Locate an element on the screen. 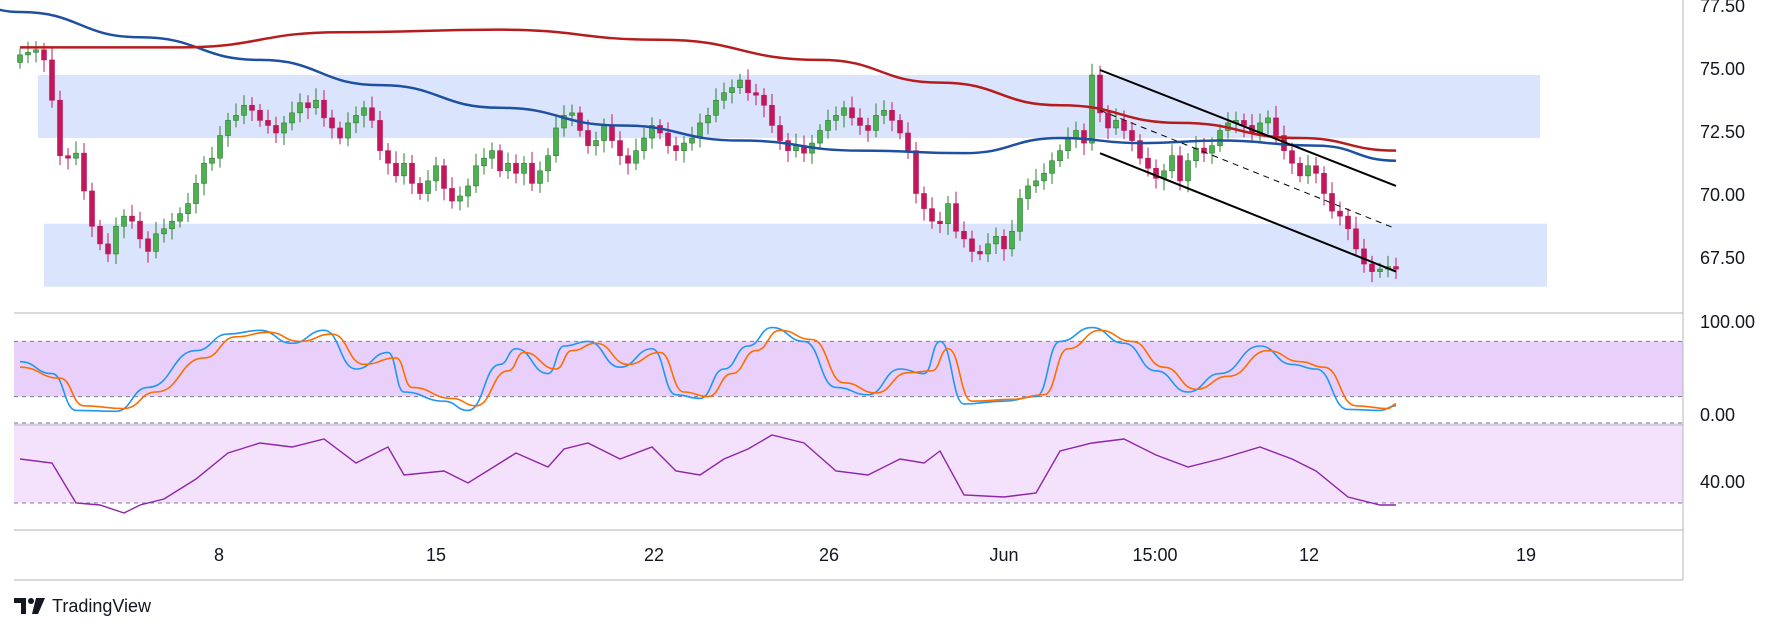 The width and height of the screenshot is (1791, 632). time-tick-label: 8 is located at coordinates (219, 555).